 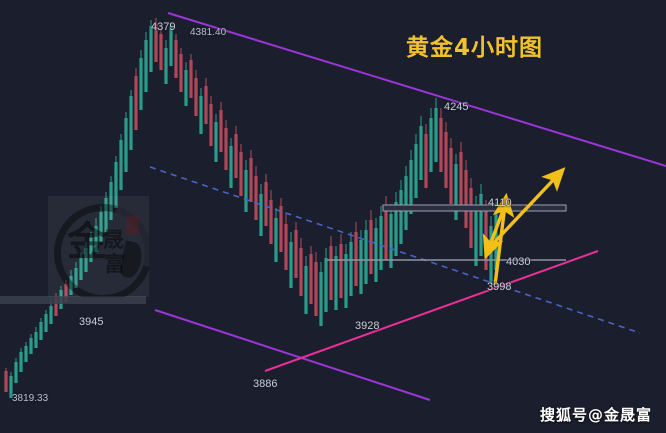 What do you see at coordinates (163, 27) in the screenshot?
I see `price-label-high-4379: 4379` at bounding box center [163, 27].